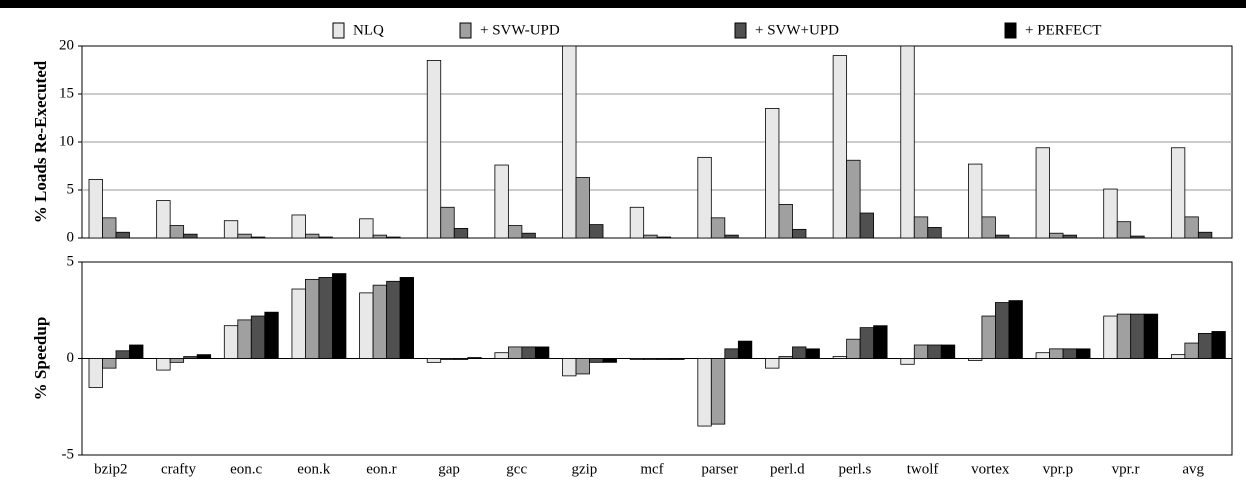  I want to click on y-tick-label: 0, so click(71, 358).